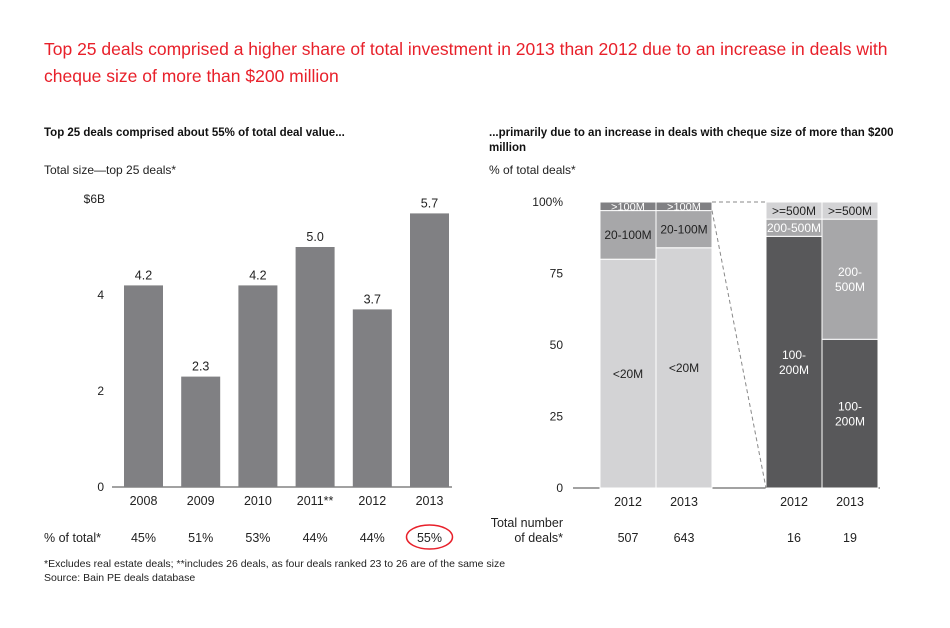 Image resolution: width=950 pixels, height=628 pixels. I want to click on x-tick-label: 2008, so click(144, 501).